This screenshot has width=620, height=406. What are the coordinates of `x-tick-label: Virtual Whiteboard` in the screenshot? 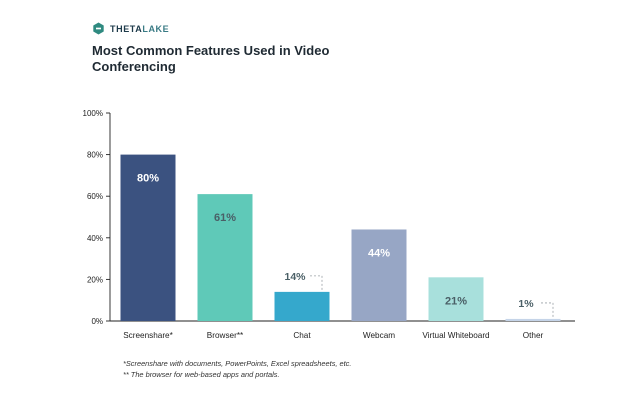 It's located at (456, 335).